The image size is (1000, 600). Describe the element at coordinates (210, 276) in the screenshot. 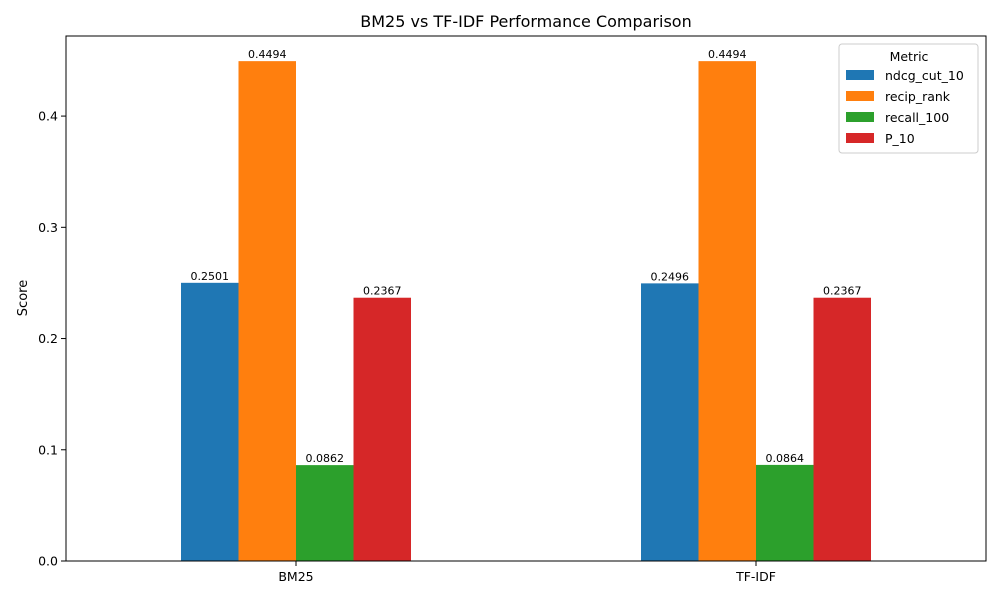

I see `data-label-ndcg_cut_10-bm25: 0.2501` at that location.